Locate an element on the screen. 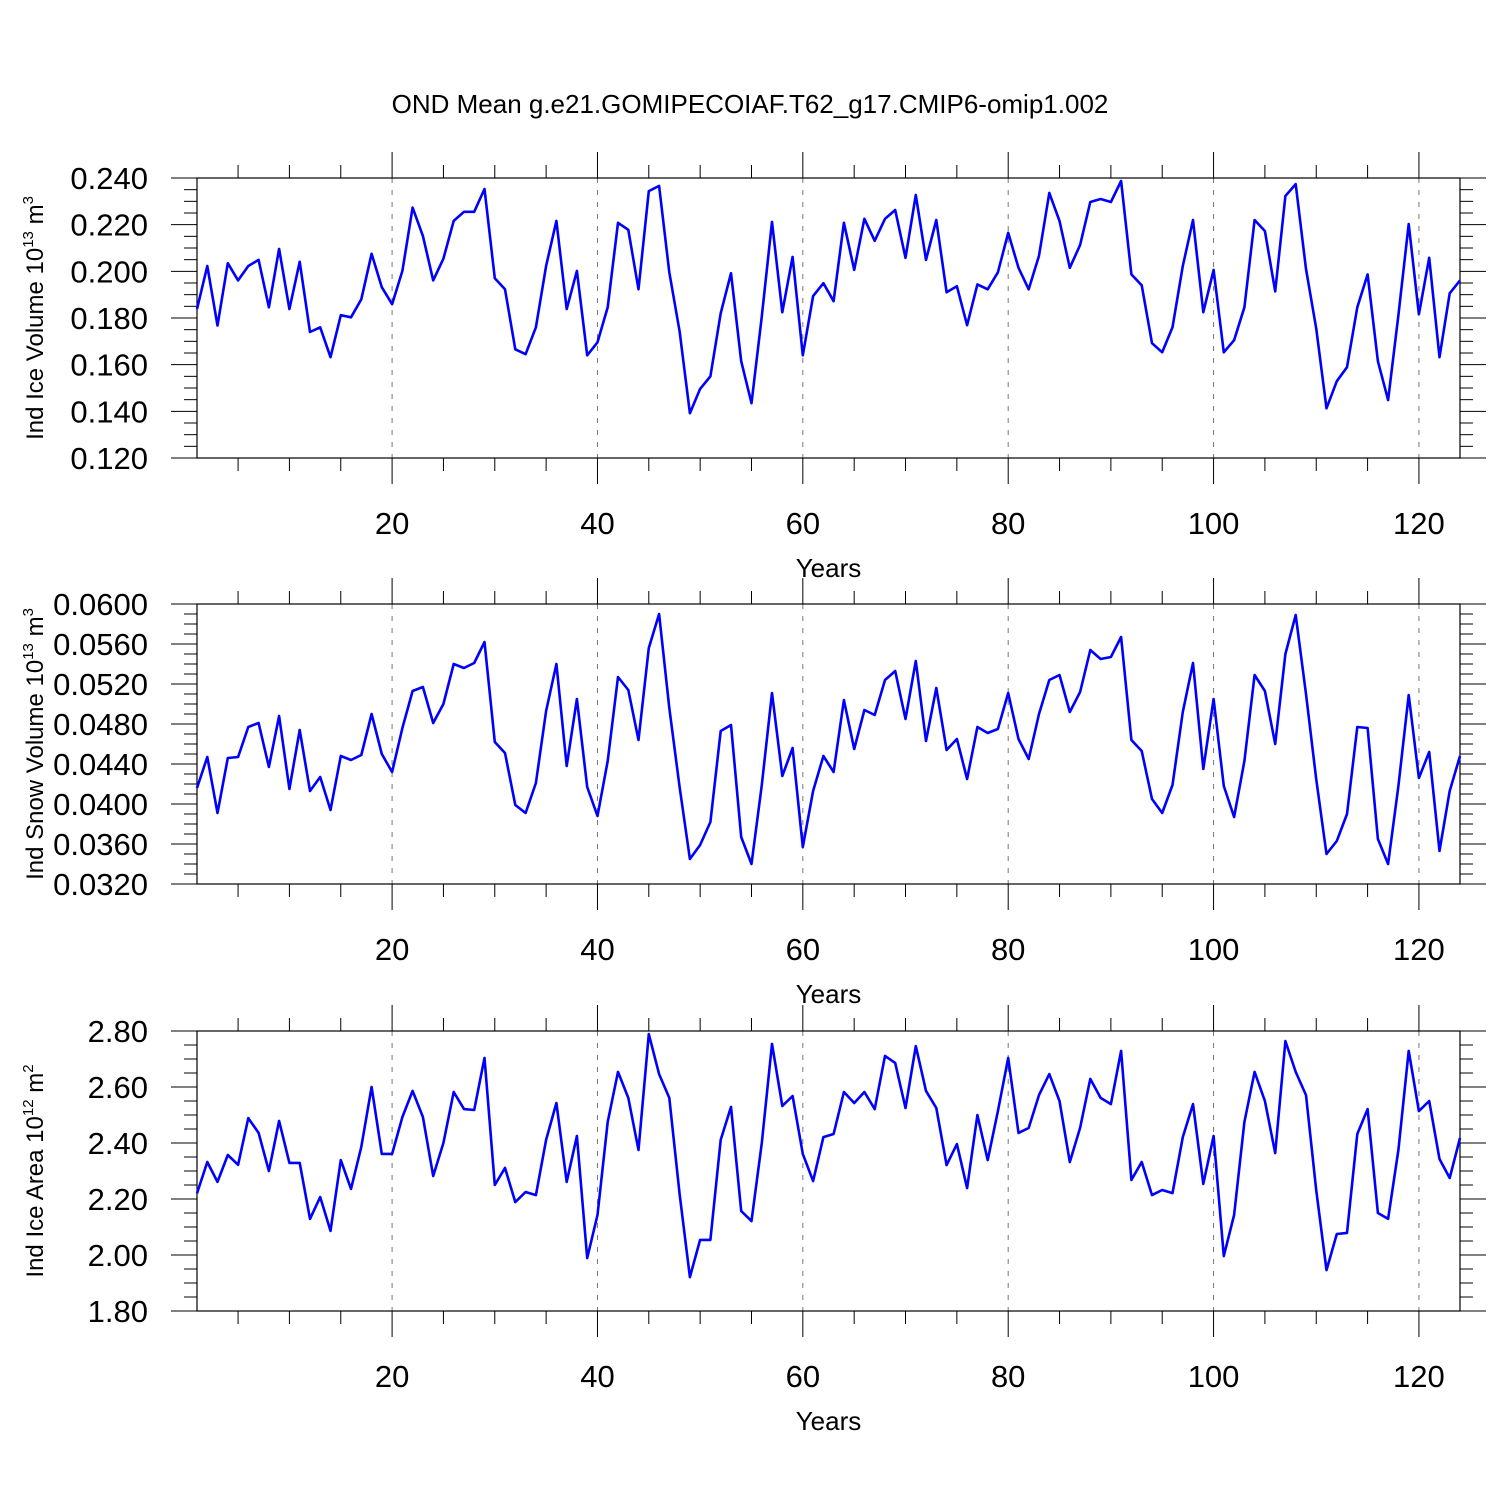  y-tick-label: 0.0480 is located at coordinates (100, 724).